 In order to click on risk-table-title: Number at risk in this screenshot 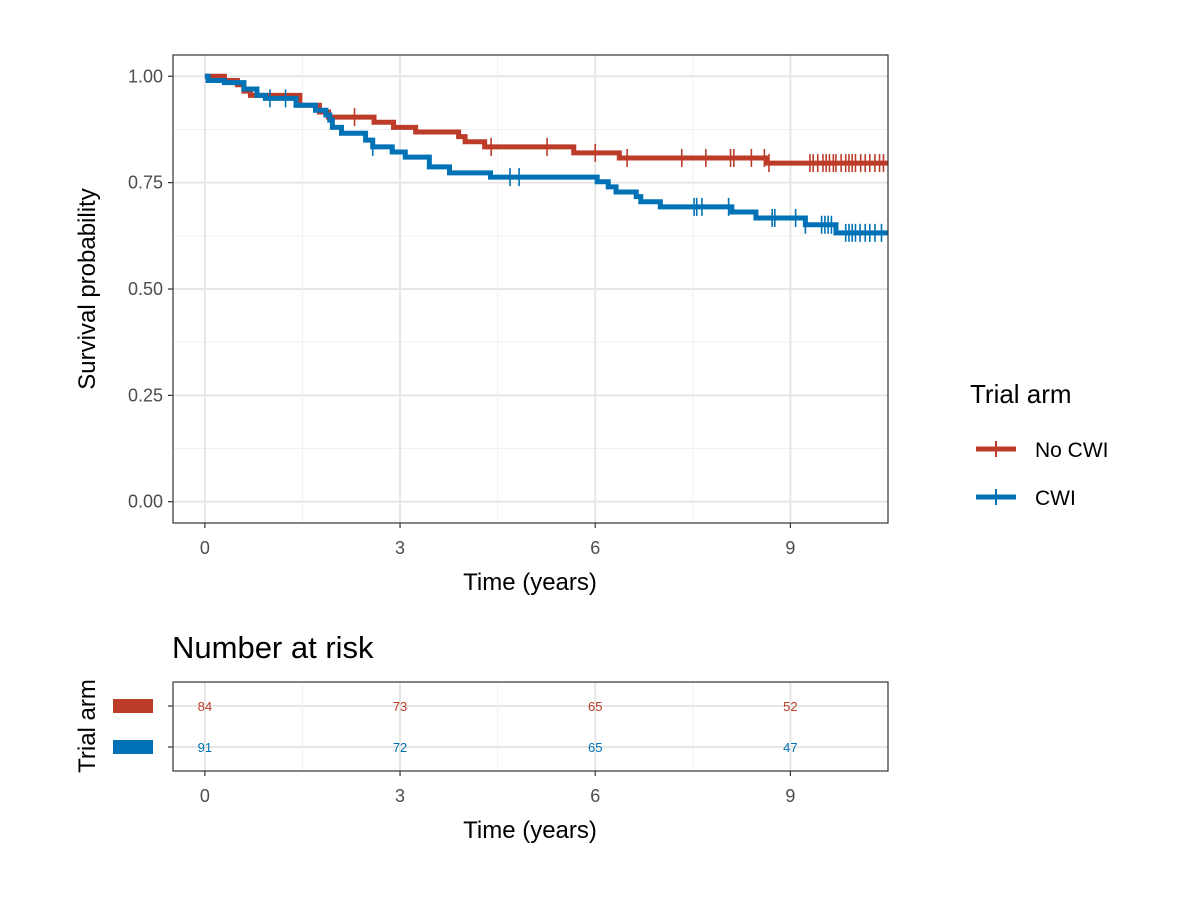, I will do `click(273, 647)`.